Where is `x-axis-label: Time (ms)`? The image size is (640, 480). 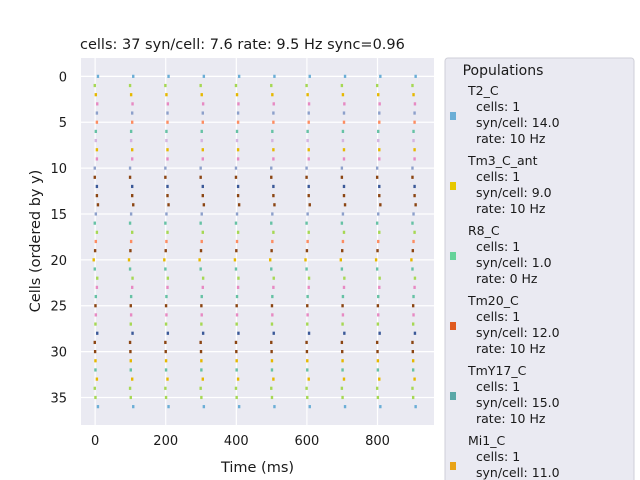 x-axis-label: Time (ms) is located at coordinates (257, 468).